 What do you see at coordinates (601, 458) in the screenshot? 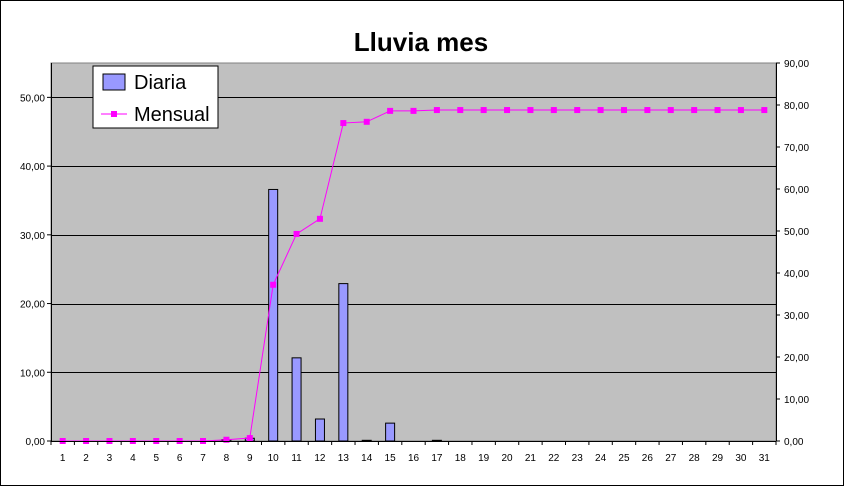
I see `x-tick-label: 24` at bounding box center [601, 458].